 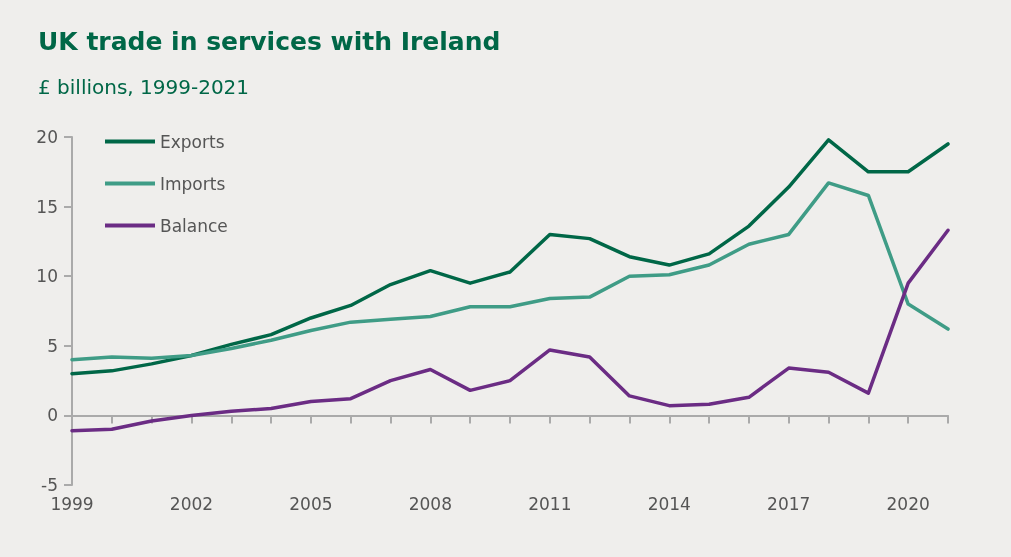 I want to click on chart-subtitle: £ billions, 1999-2021, so click(x=144, y=87).